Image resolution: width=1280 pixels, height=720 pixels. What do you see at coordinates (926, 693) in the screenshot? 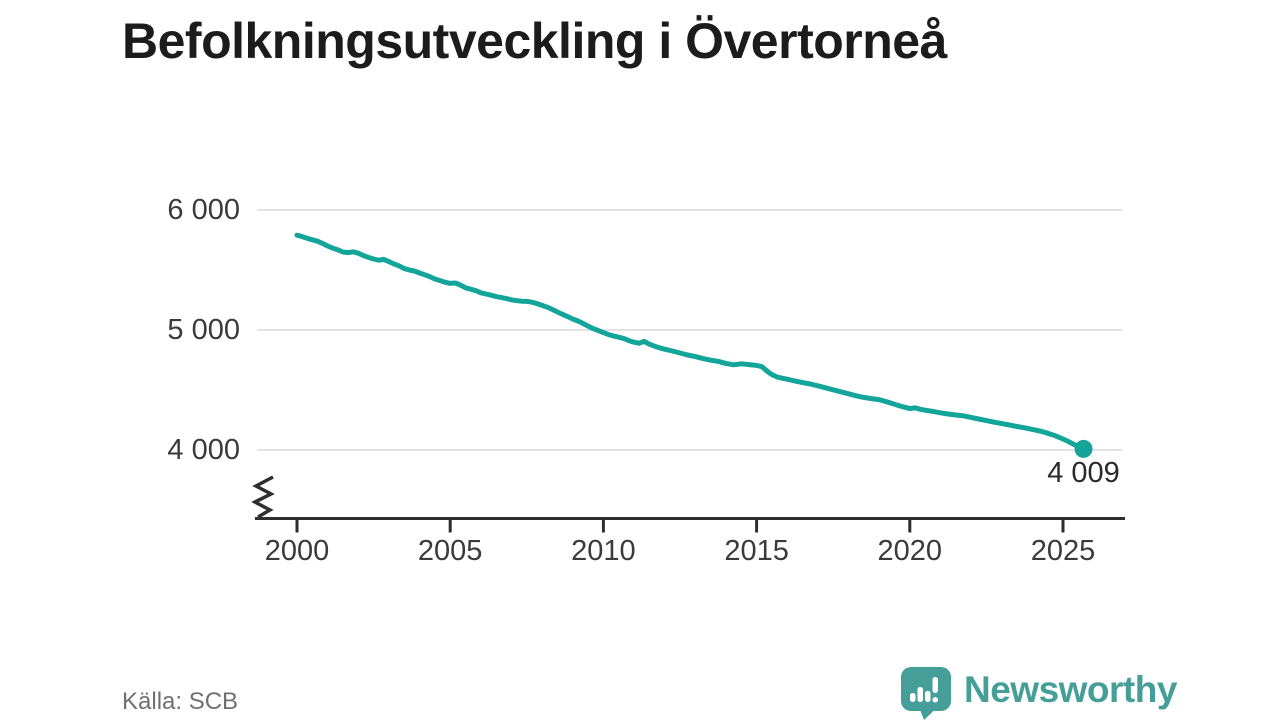
I see `newsworthy-bubble-chart-icon` at bounding box center [926, 693].